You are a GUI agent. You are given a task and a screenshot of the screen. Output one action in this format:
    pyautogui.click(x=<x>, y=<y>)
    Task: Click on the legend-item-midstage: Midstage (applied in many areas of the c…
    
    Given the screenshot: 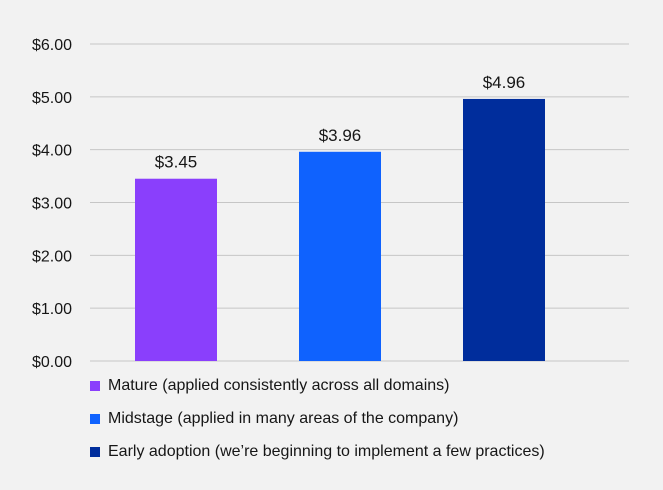 What is the action you would take?
    pyautogui.click(x=317, y=419)
    